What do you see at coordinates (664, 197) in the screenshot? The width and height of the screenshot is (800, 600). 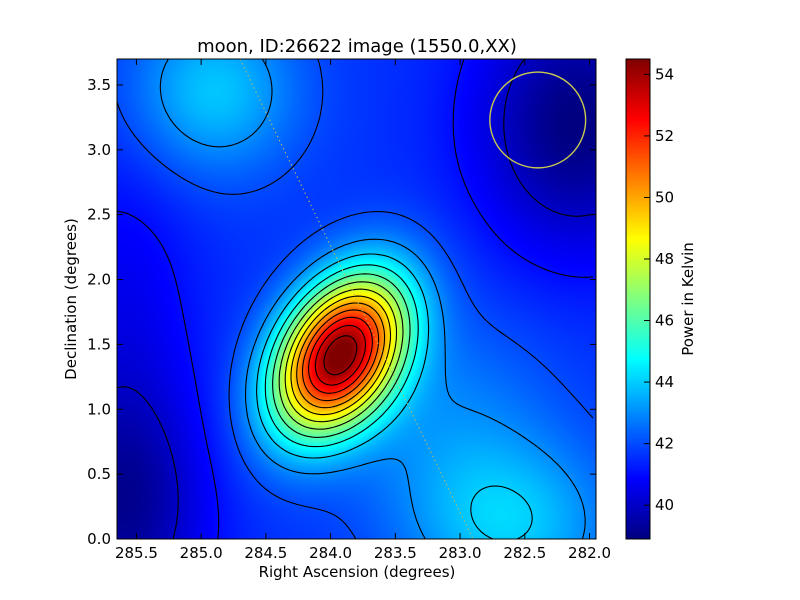 I see `colorbar-tick-label: 50` at bounding box center [664, 197].